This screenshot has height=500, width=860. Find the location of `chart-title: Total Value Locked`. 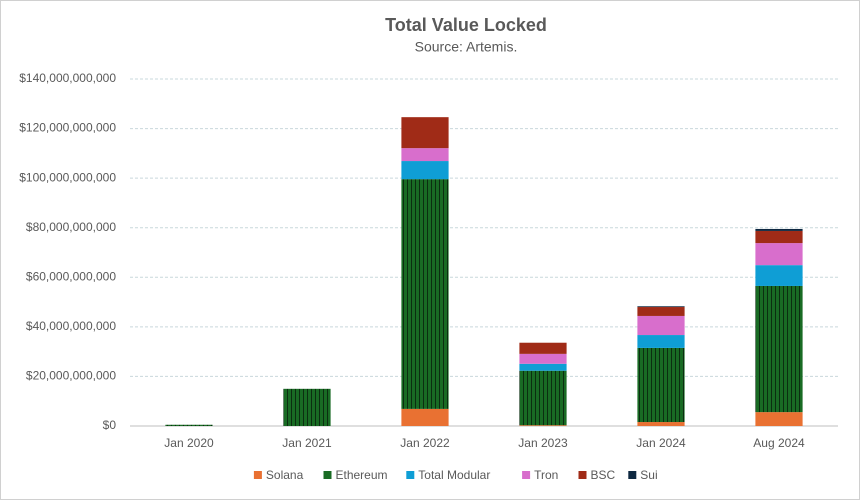

chart-title: Total Value Locked is located at coordinates (466, 25).